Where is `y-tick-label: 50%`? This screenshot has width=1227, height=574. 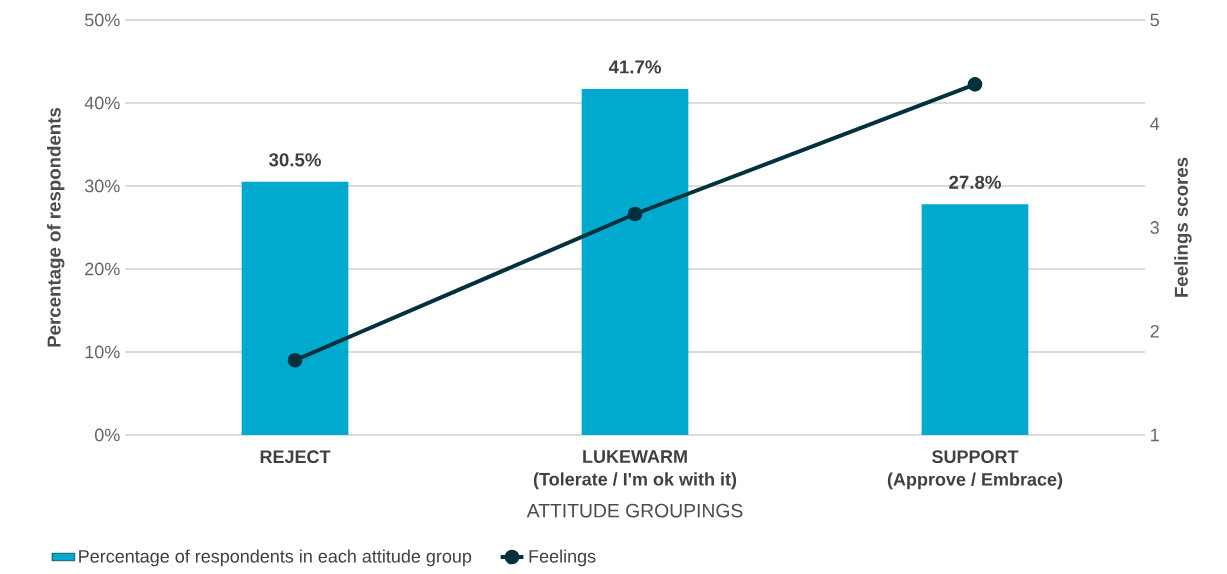
y-tick-label: 50% is located at coordinates (102, 20).